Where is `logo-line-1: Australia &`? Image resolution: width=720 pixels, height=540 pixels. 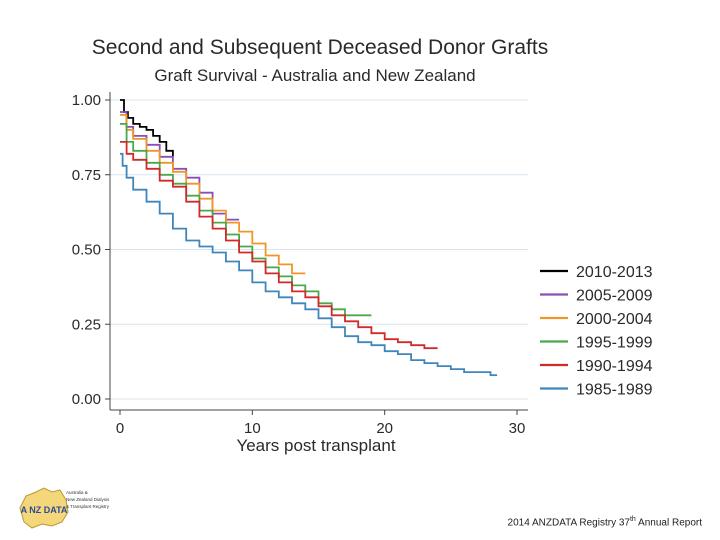 logo-line-1: Australia & is located at coordinates (77, 492).